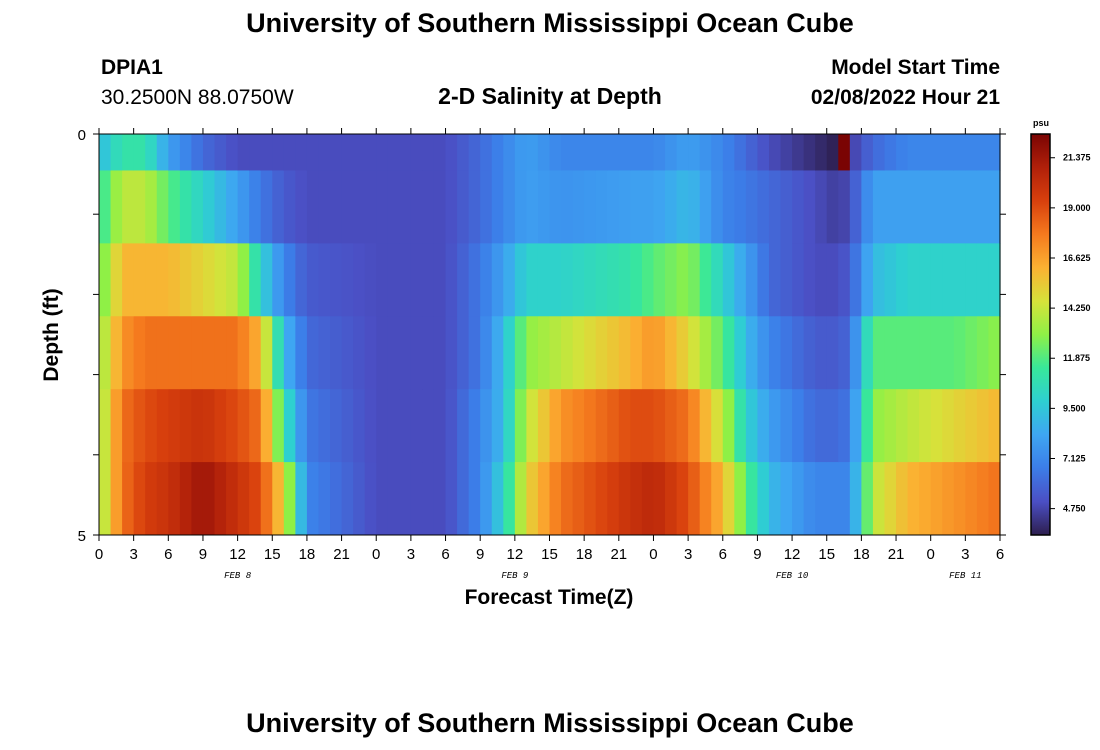 This screenshot has width=1100, height=750. I want to click on colorbar-tick-label: 21.375, so click(1077, 158).